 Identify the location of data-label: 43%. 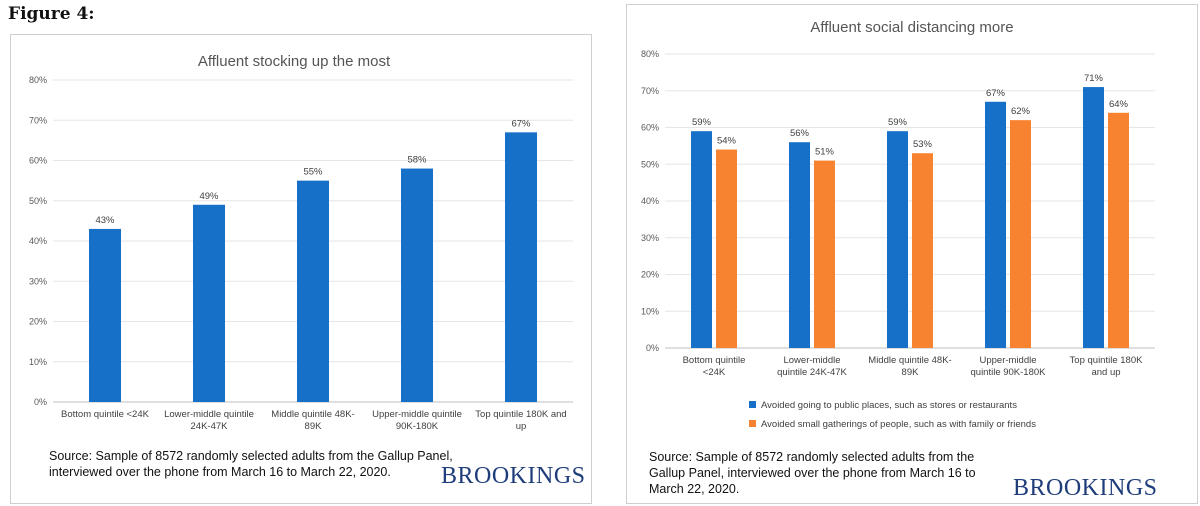
(105, 220).